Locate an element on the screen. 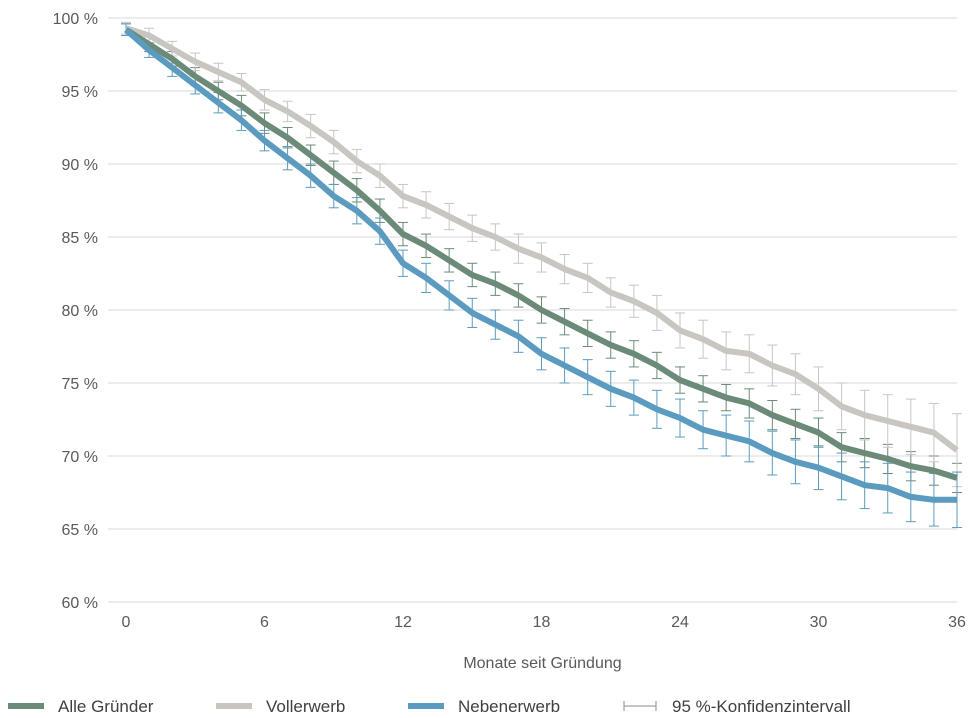  legend-item: Alle Gründer is located at coordinates (81, 706).